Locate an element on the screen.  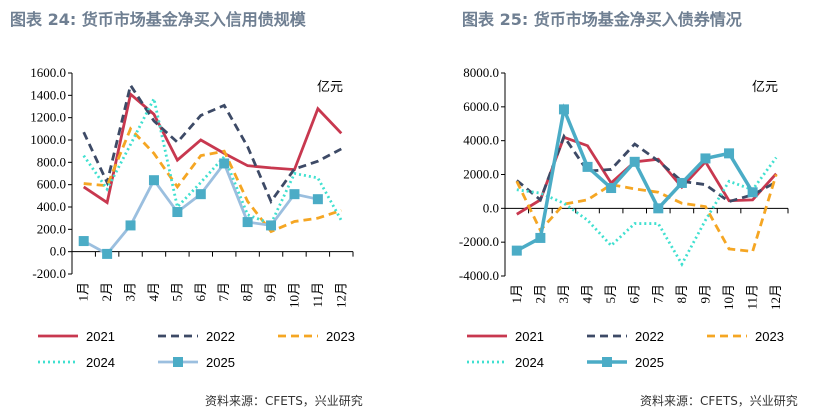
y-tick-label: 400.0 is located at coordinates (51, 206).